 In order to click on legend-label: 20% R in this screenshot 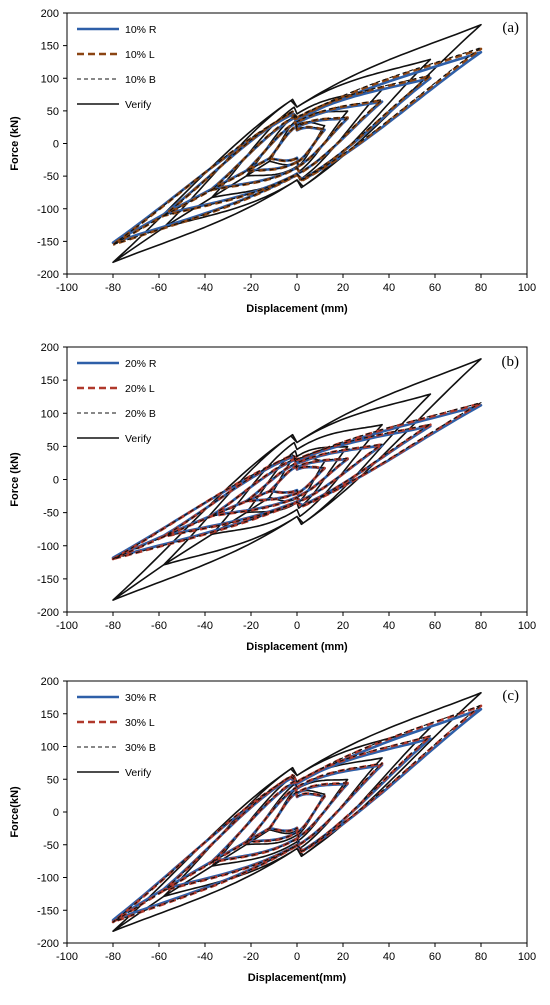, I will do `click(141, 364)`.